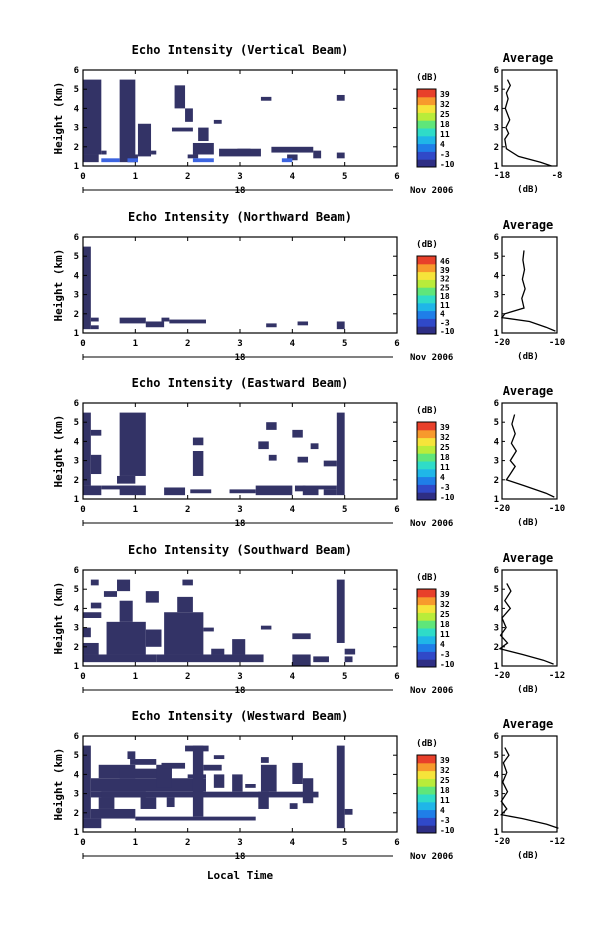  Describe the element at coordinates (445, 760) in the screenshot. I see `colorbar-tick-label: 39` at that location.